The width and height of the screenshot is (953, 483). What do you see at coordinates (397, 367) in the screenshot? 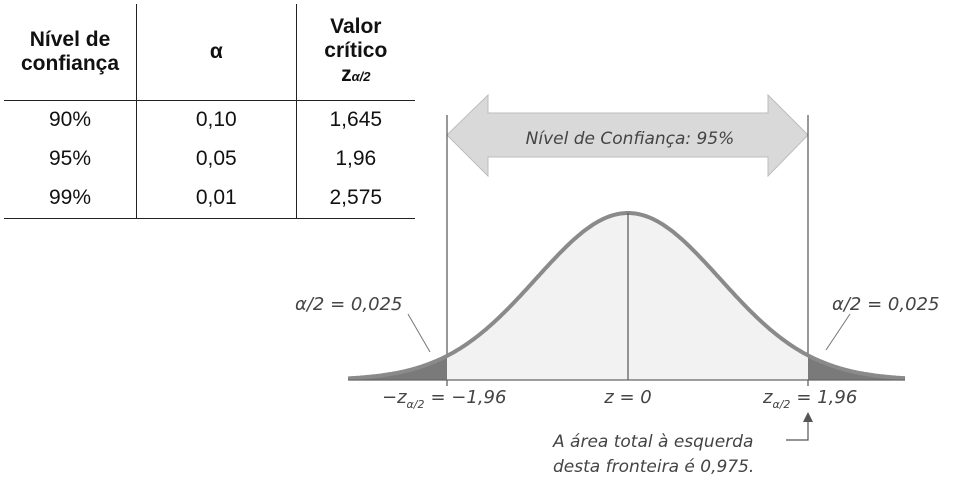
I see `left-tail-area` at bounding box center [397, 367].